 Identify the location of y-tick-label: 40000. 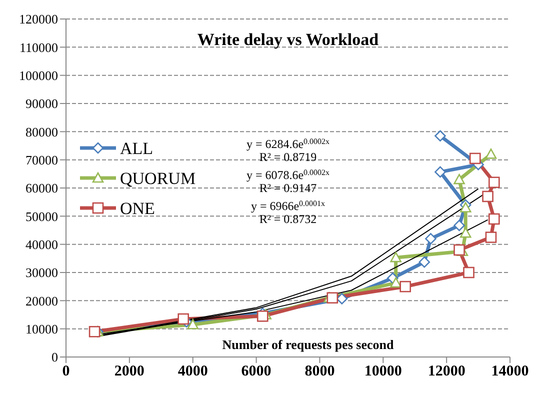
(42, 244).